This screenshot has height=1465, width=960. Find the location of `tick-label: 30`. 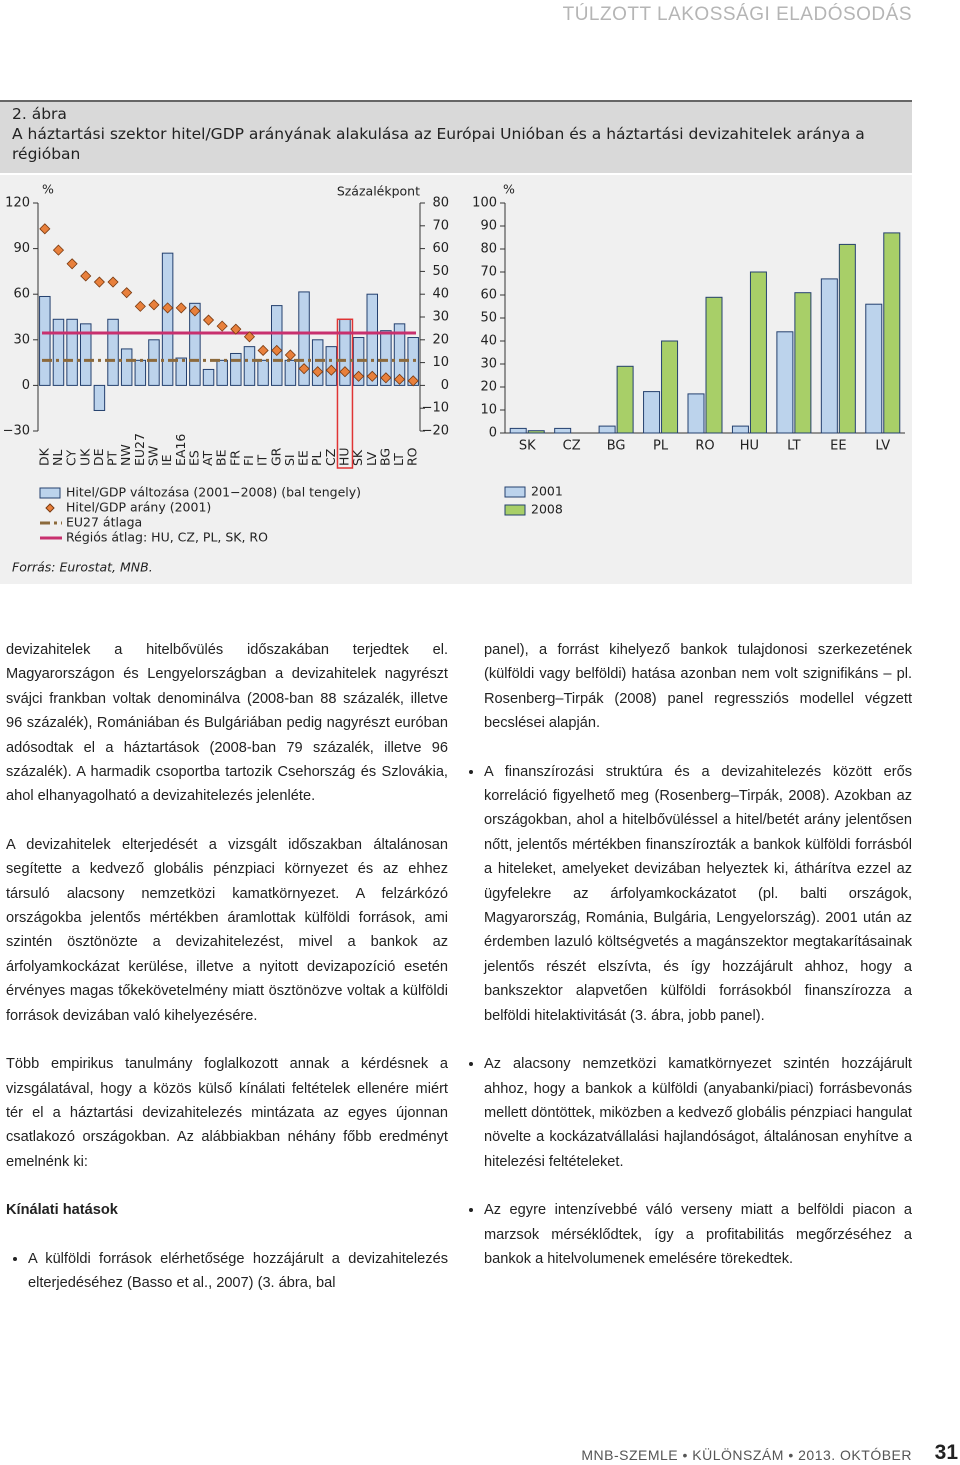

tick-label: 30 is located at coordinates (21, 339).